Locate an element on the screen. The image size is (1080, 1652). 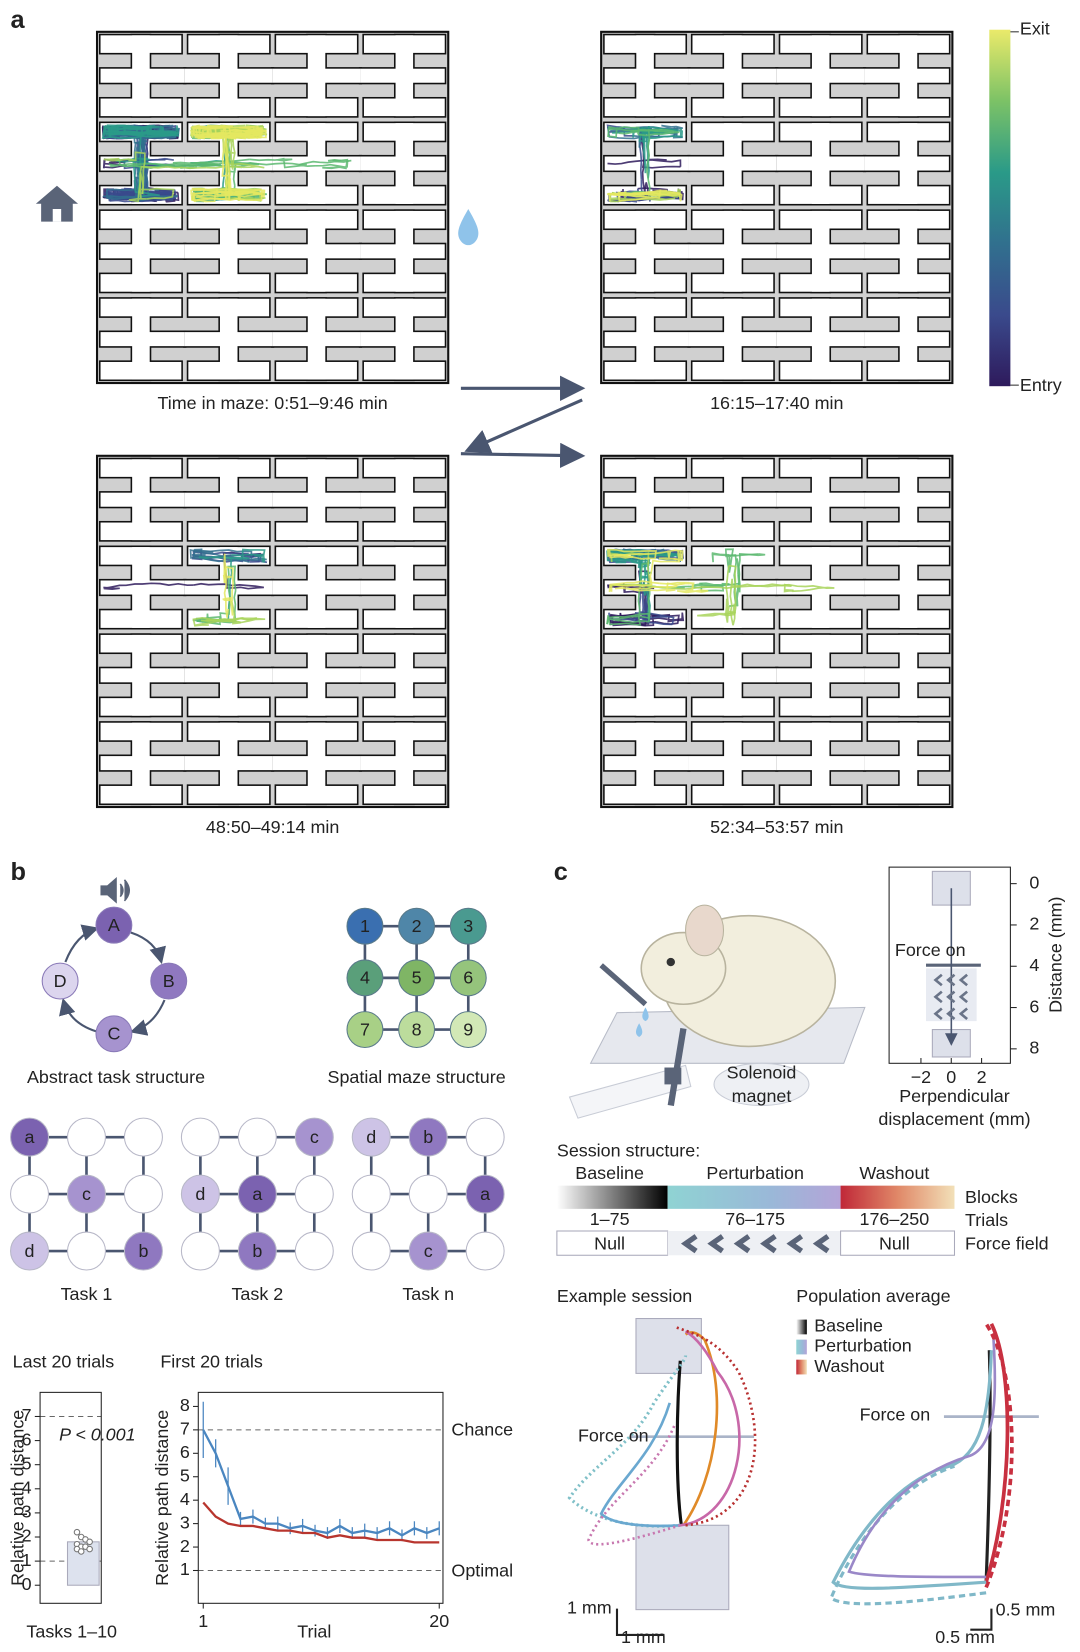
chart-title: First 20 trials is located at coordinates (211, 1362).